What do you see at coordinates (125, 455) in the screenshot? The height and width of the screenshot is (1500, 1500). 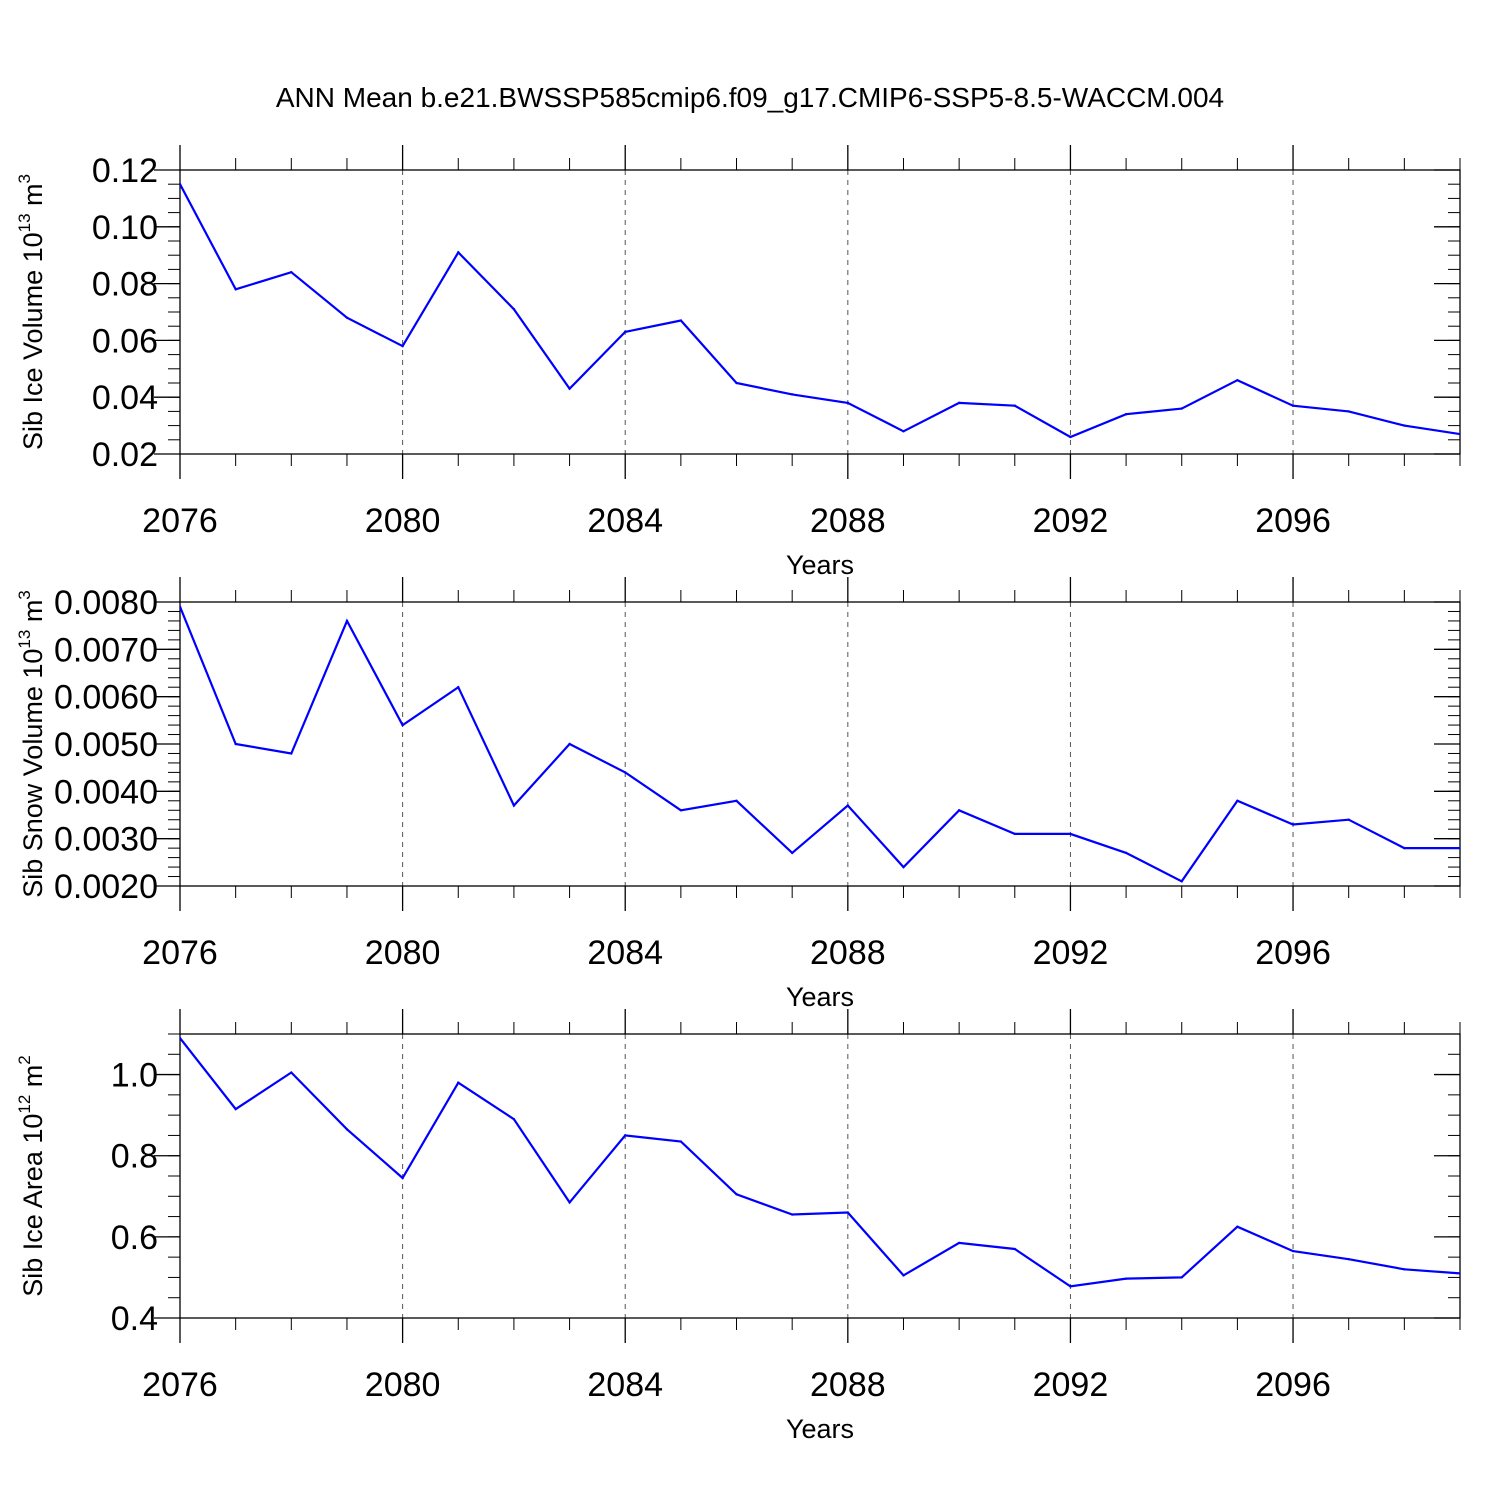 I see `y-tick-label: 0.02` at bounding box center [125, 455].